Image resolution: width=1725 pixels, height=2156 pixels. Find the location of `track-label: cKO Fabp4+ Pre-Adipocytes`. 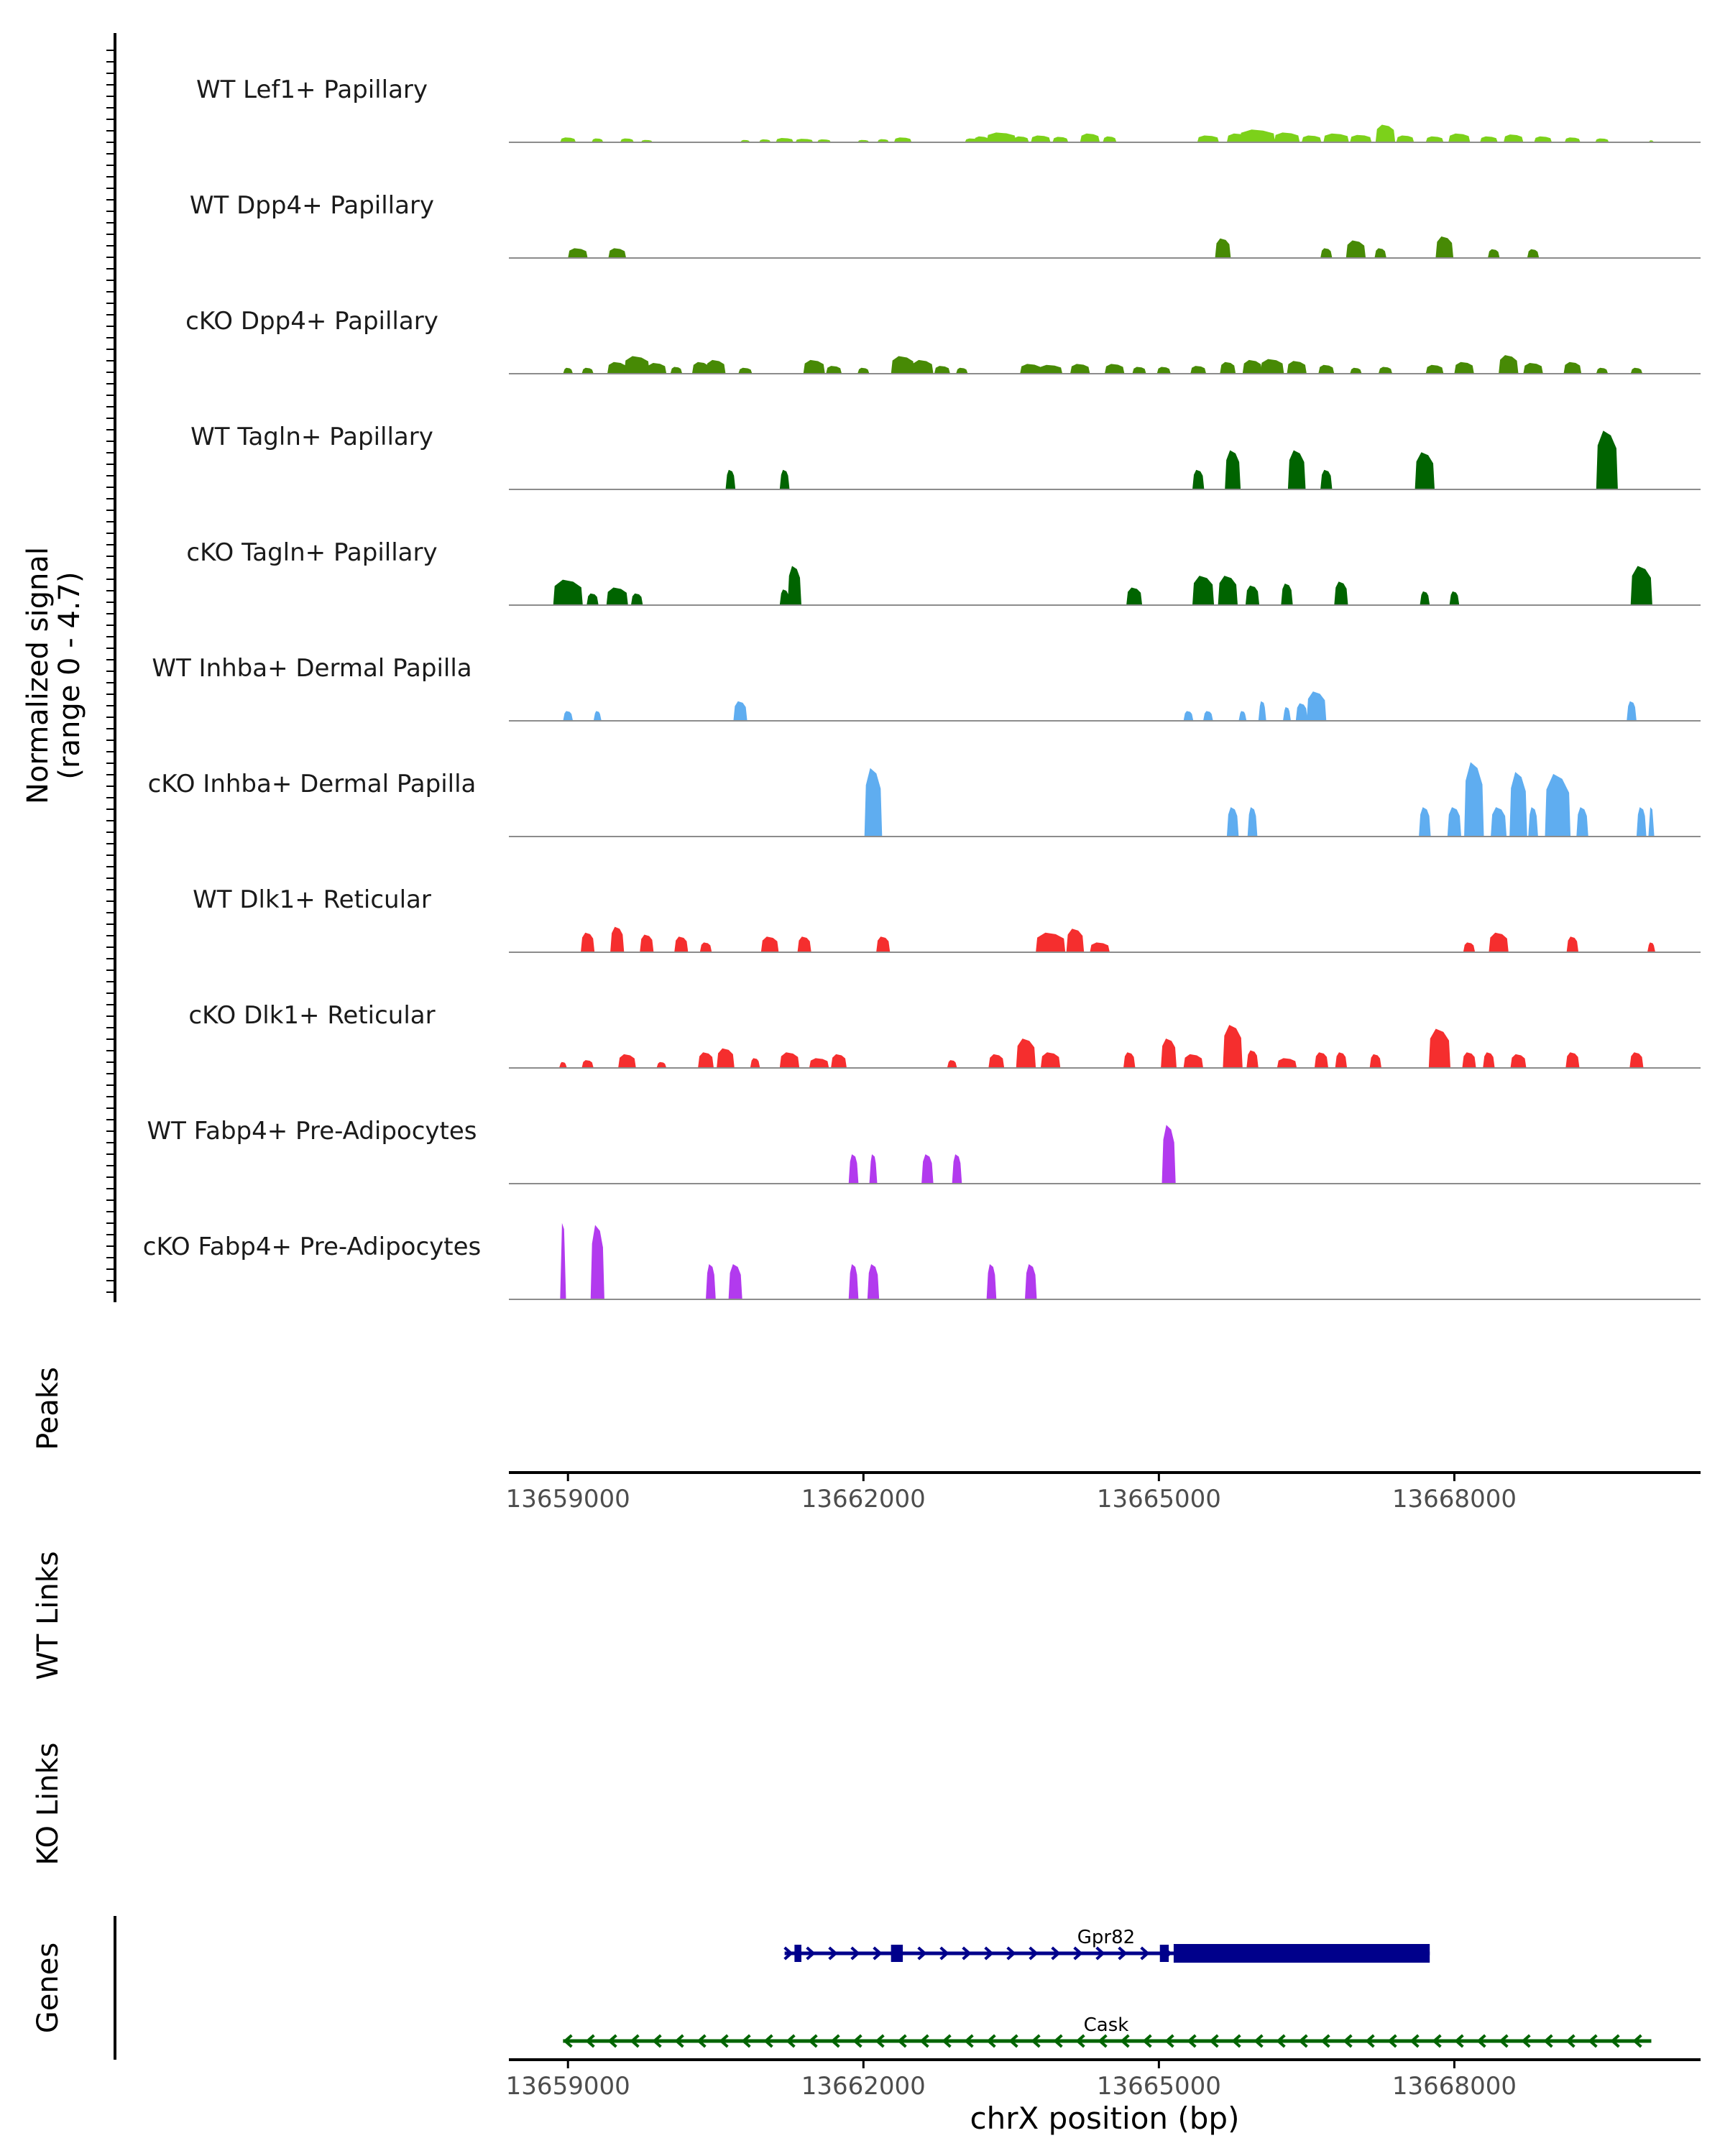

track-label: cKO Fabp4+ Pre-Adipocytes is located at coordinates (312, 1247).